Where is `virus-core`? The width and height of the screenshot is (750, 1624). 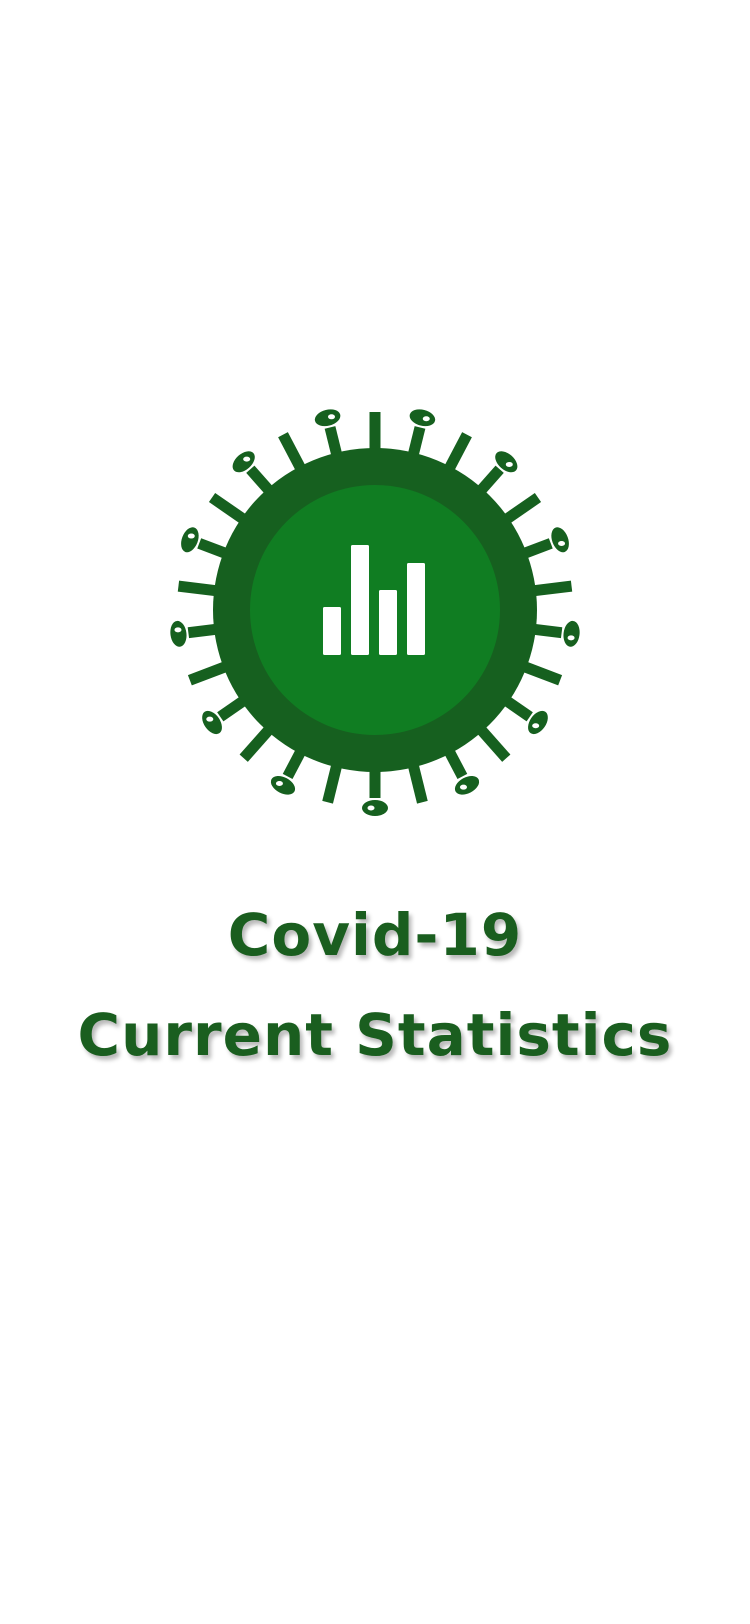
virus-core is located at coordinates (375, 610).